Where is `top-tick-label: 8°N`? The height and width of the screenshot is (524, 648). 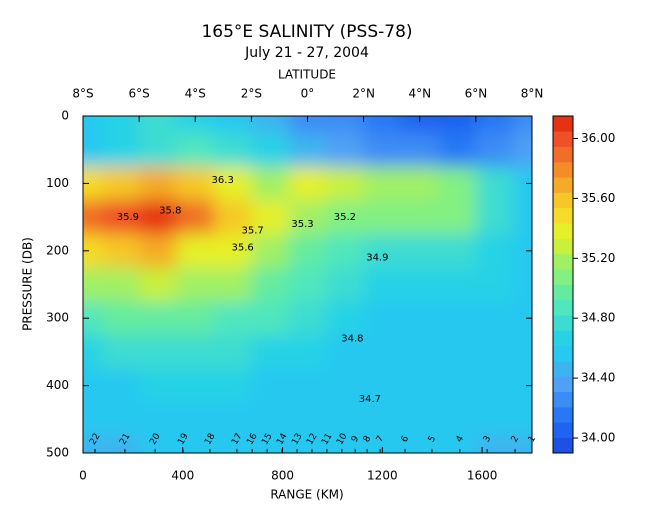 top-tick-label: 8°N is located at coordinates (532, 94).